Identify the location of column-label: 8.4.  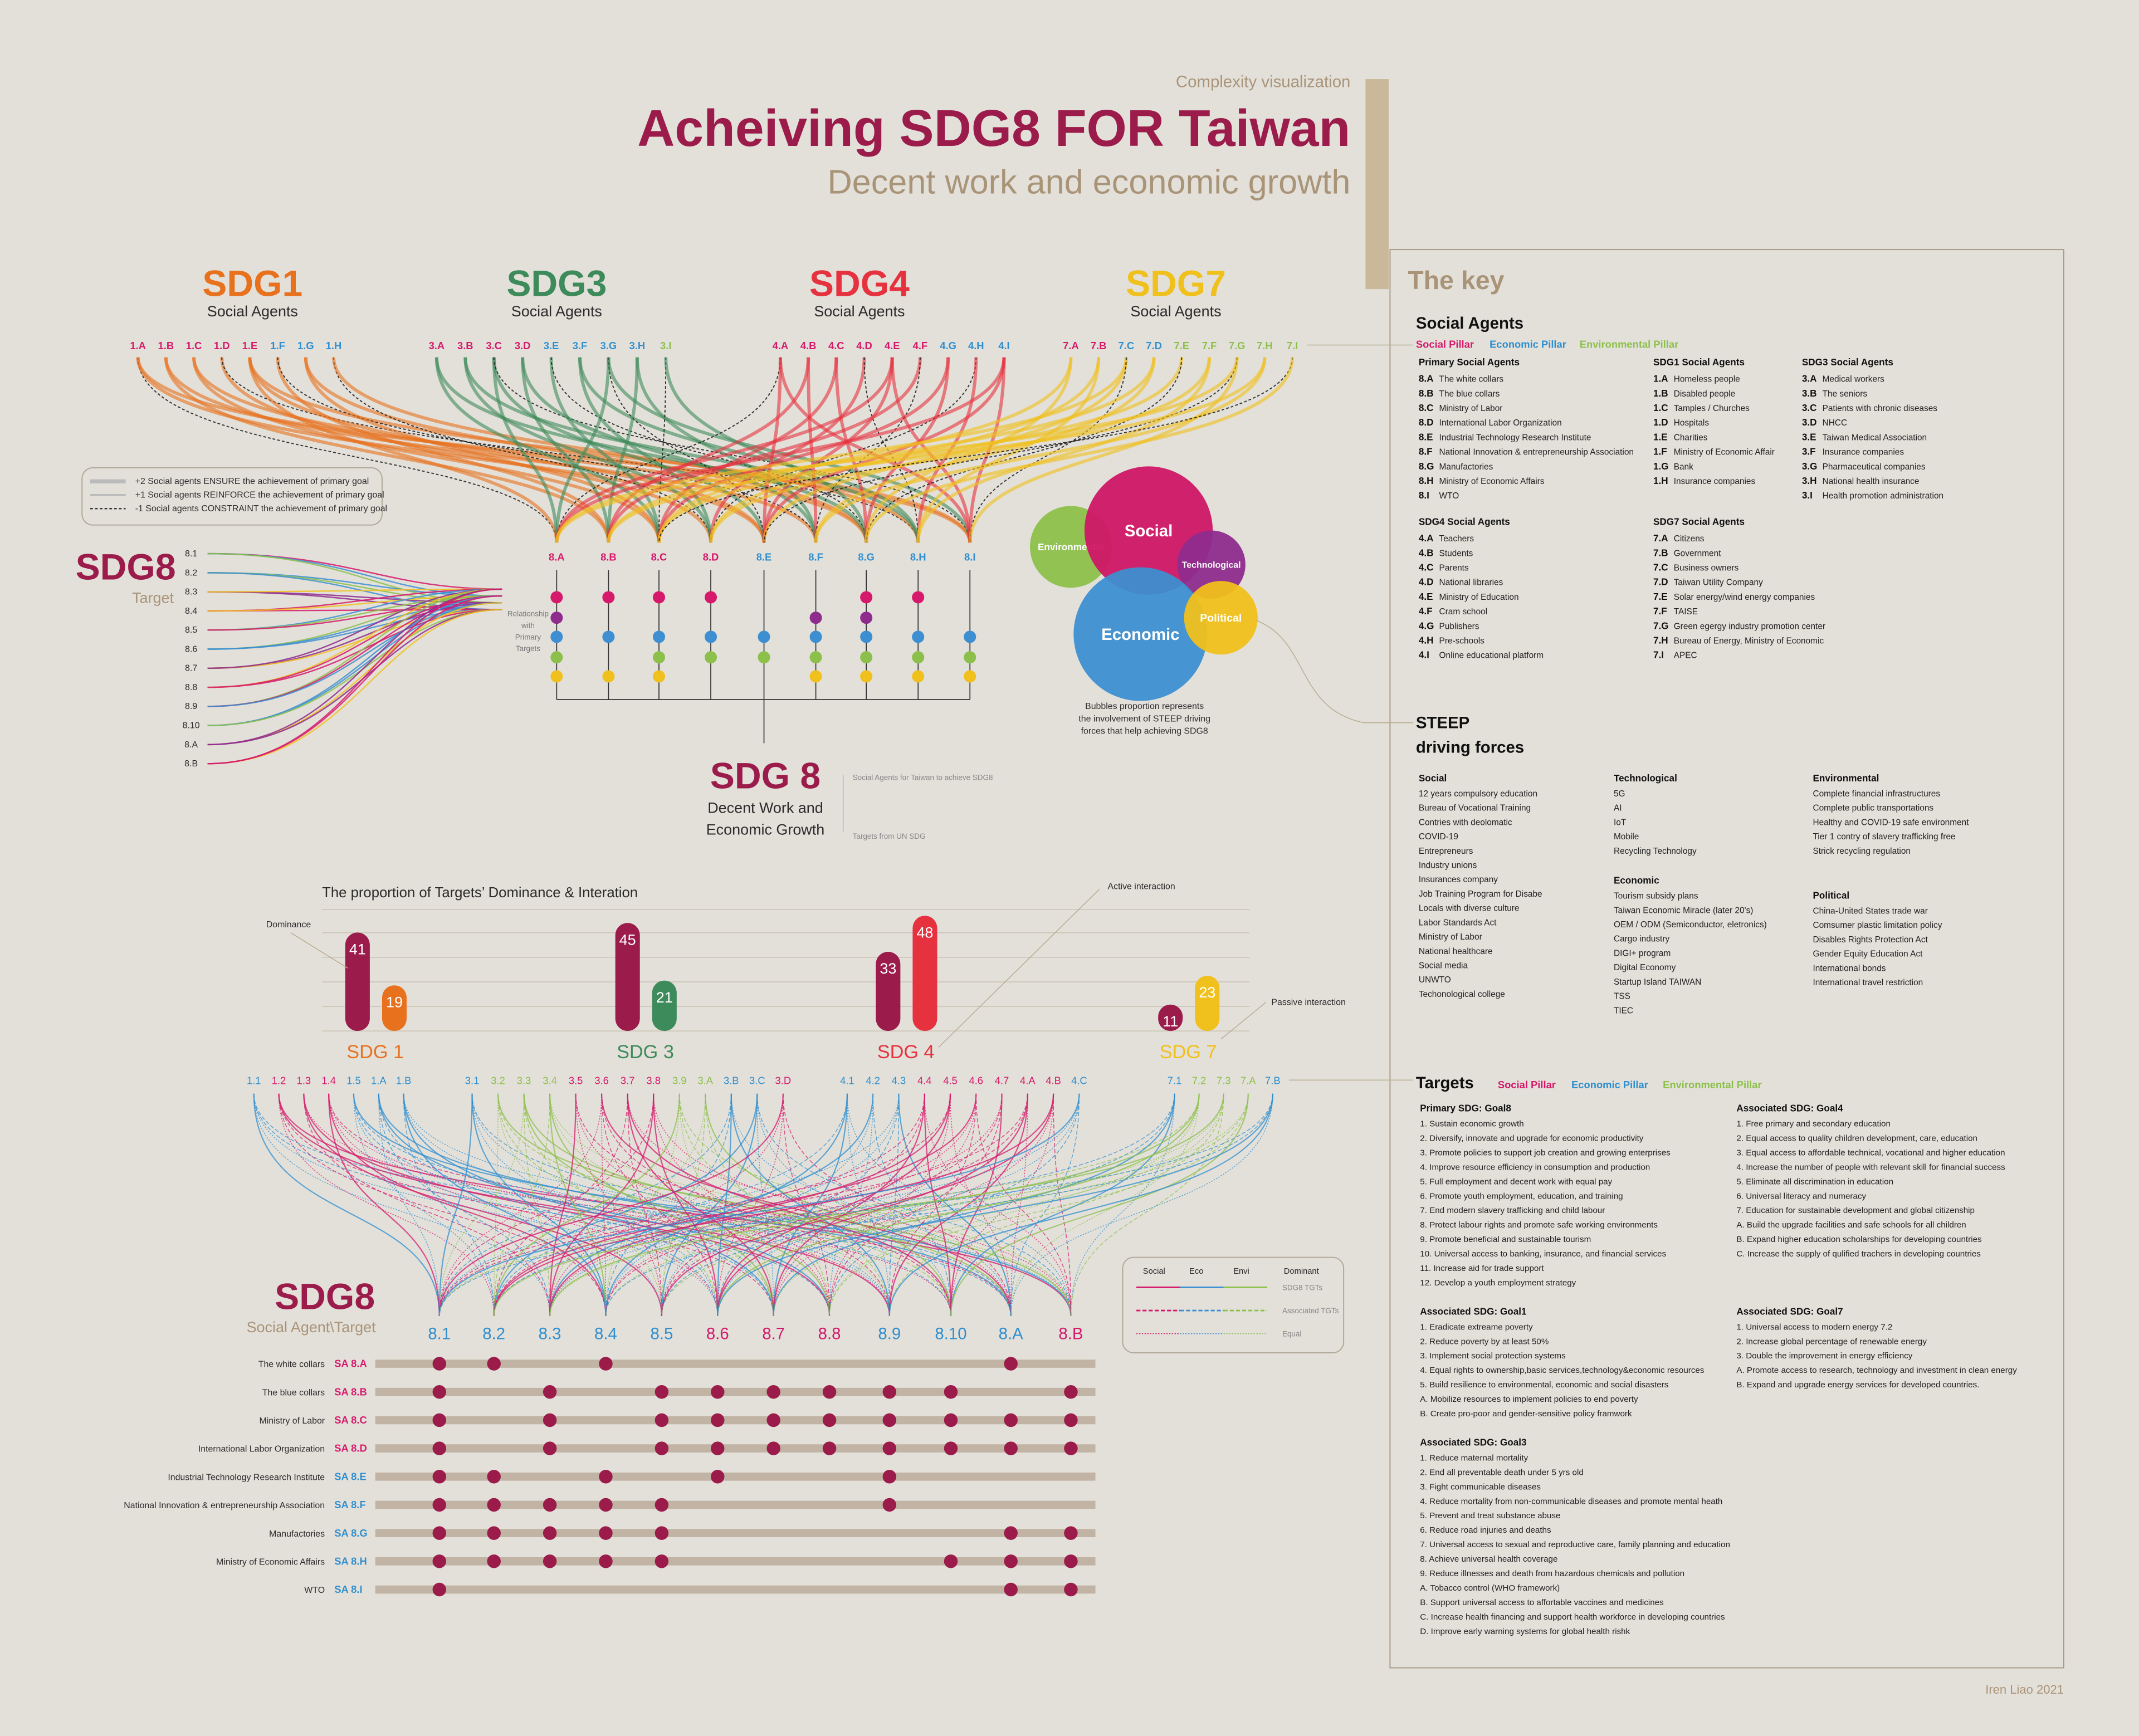
(605, 1334).